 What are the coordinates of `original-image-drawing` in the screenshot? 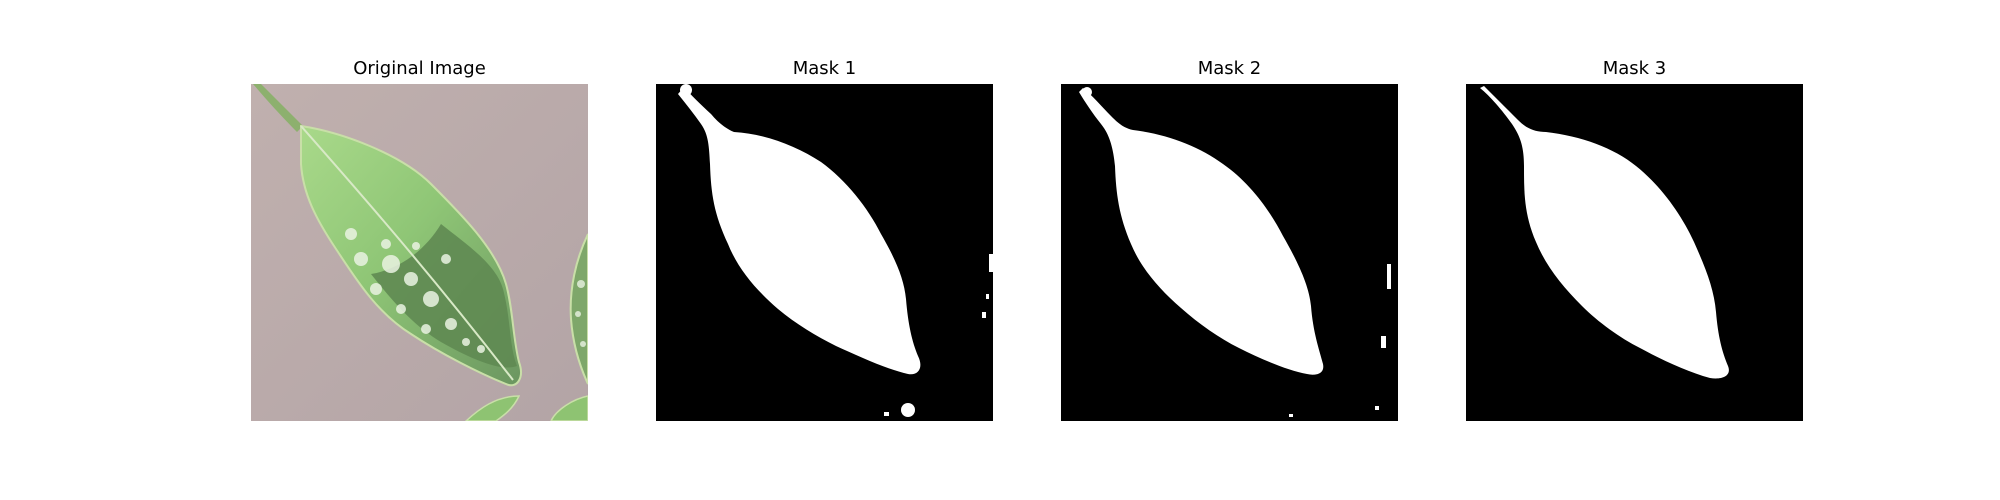 It's located at (419, 252).